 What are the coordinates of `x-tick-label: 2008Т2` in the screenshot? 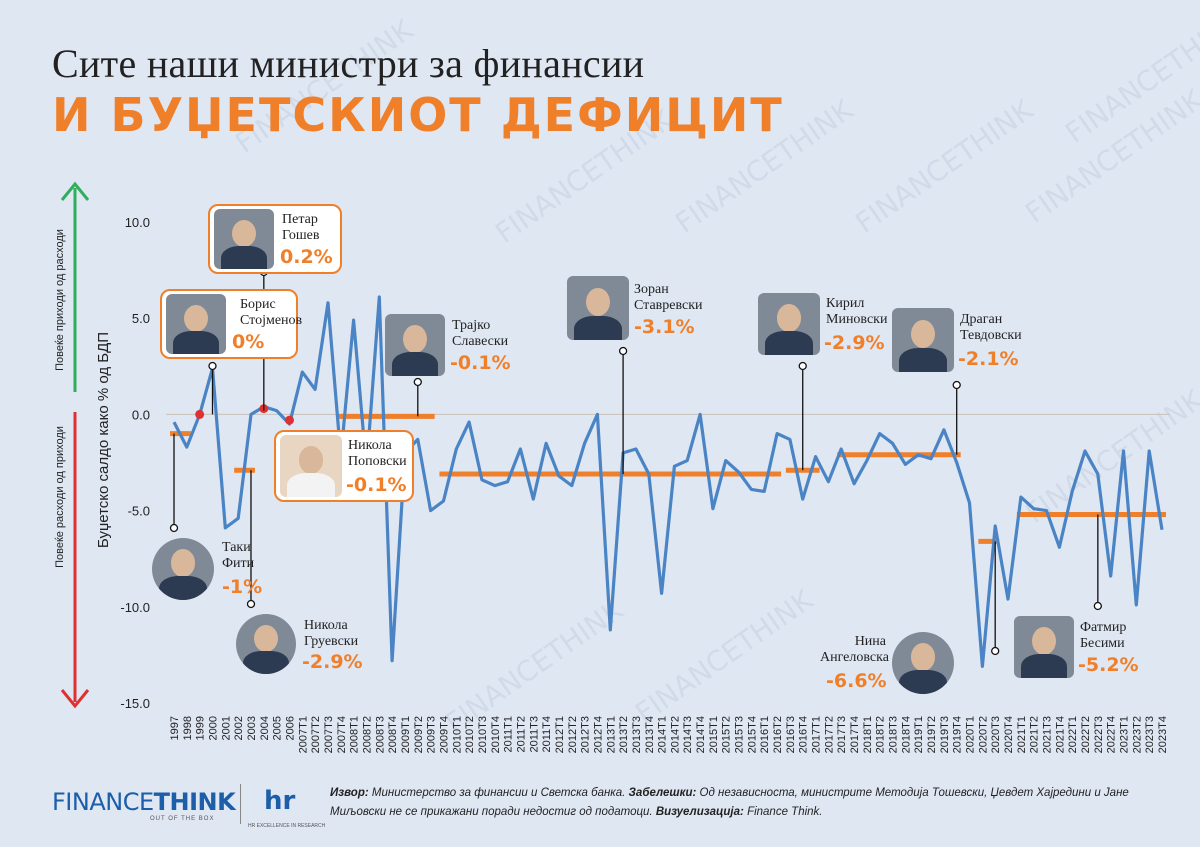 It's located at (367, 734).